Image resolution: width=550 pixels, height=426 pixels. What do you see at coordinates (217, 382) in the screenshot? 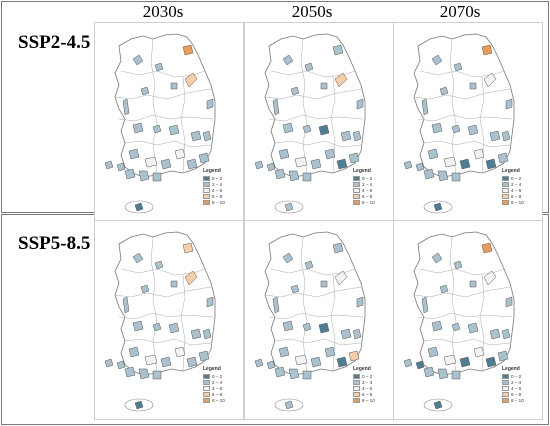
I see `legend-label: 2 – 4` at bounding box center [217, 382].